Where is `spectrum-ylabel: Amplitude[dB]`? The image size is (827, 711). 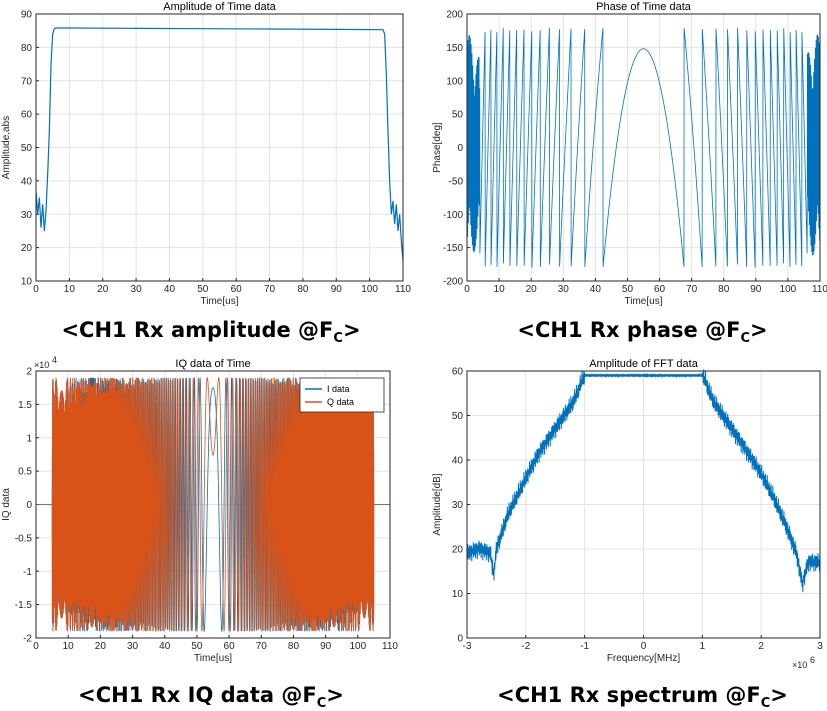
spectrum-ylabel: Amplitude[dB] is located at coordinates (437, 504).